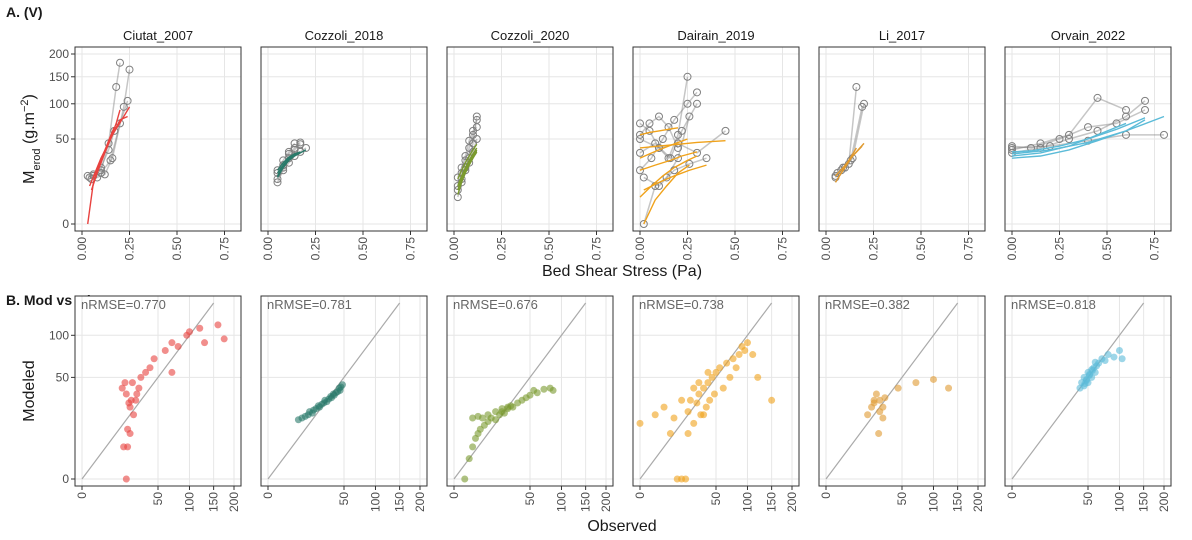  Describe the element at coordinates (309, 304) in the screenshot. I see `annotation: nRMSE=0.781` at that location.